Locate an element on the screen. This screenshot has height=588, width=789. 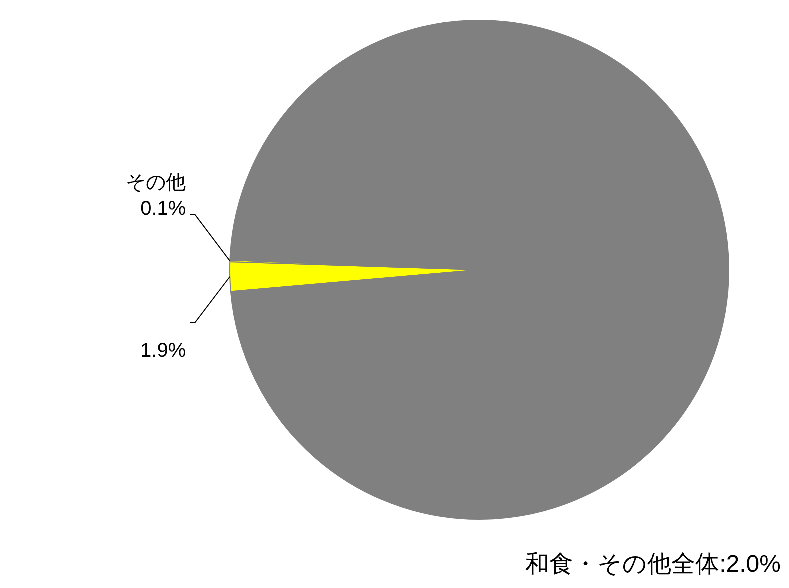
text: 和食・その他全体:2.0% is located at coordinates (653, 565).